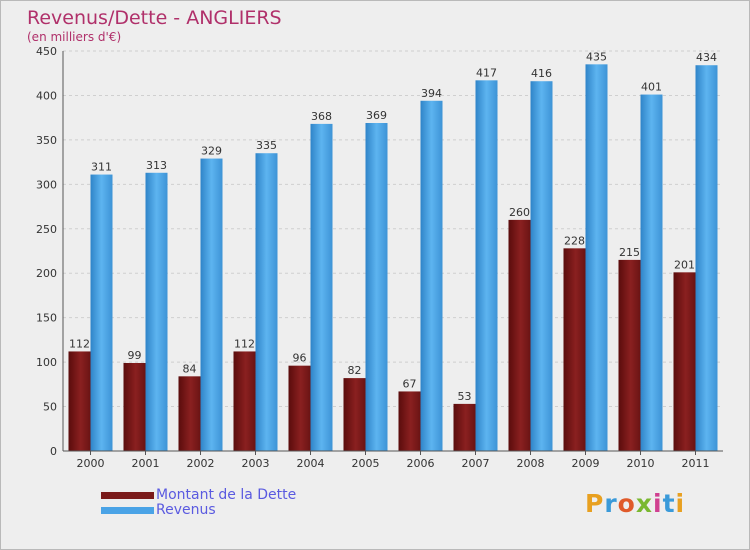 The width and height of the screenshot is (750, 550). Describe the element at coordinates (635, 503) in the screenshot. I see `proxiti-logo: Proxiti` at that location.